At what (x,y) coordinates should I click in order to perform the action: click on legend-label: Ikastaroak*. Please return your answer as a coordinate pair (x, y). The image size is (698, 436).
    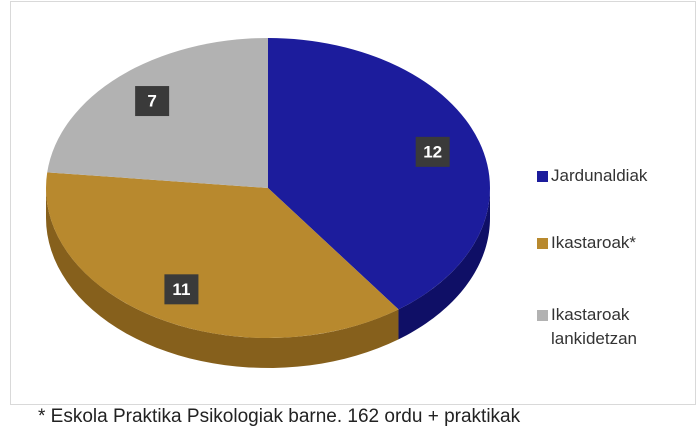
    Looking at the image, I should click on (594, 242).